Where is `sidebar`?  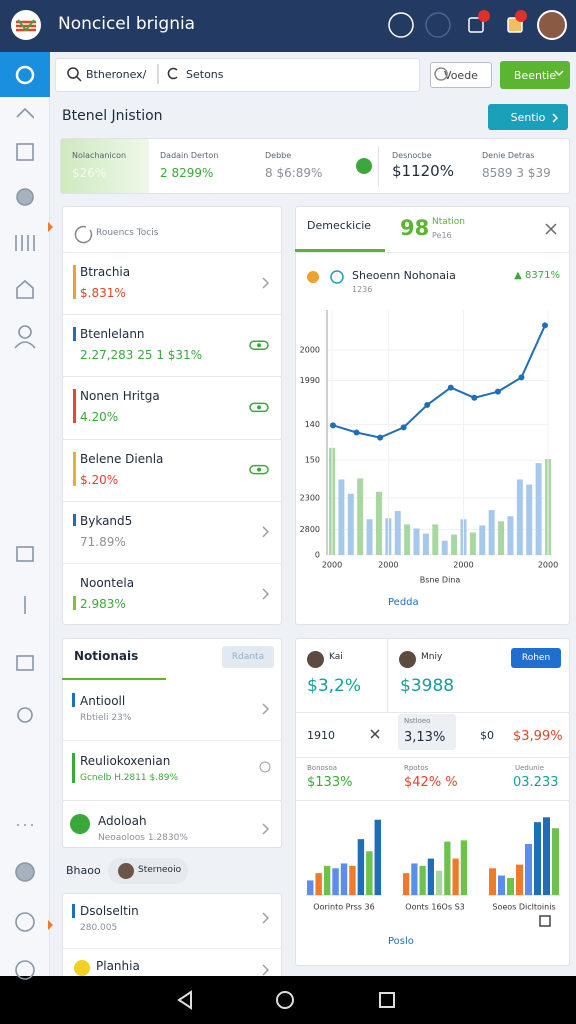
sidebar is located at coordinates (25, 514).